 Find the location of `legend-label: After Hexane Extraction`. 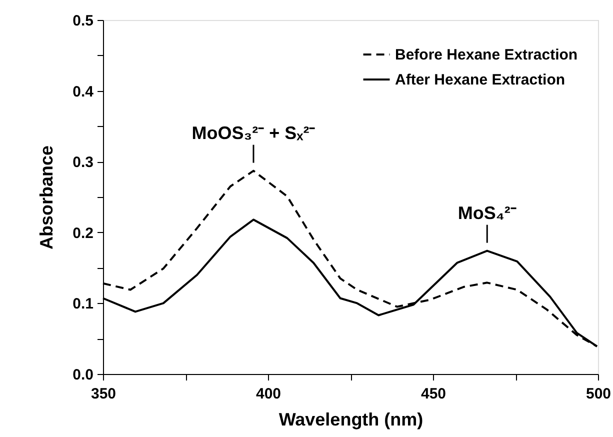

legend-label: After Hexane Extraction is located at coordinates (480, 80).